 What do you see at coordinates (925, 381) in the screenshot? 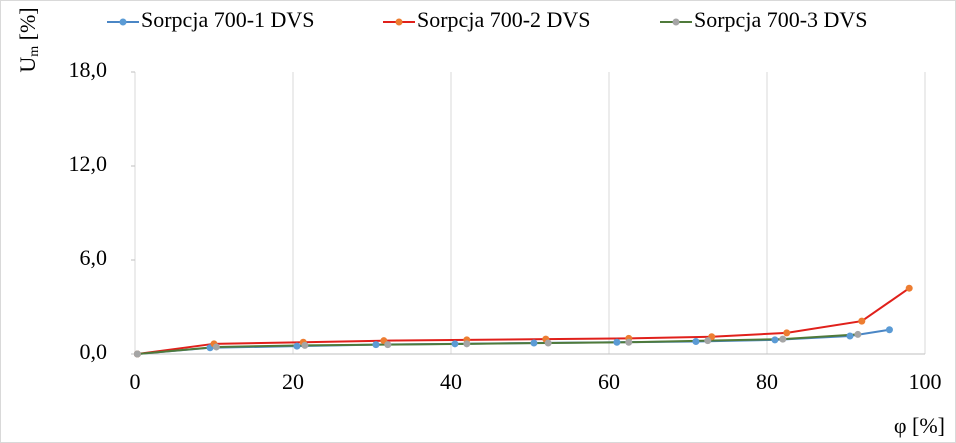
I see `x-tick-label: 100` at bounding box center [925, 381].